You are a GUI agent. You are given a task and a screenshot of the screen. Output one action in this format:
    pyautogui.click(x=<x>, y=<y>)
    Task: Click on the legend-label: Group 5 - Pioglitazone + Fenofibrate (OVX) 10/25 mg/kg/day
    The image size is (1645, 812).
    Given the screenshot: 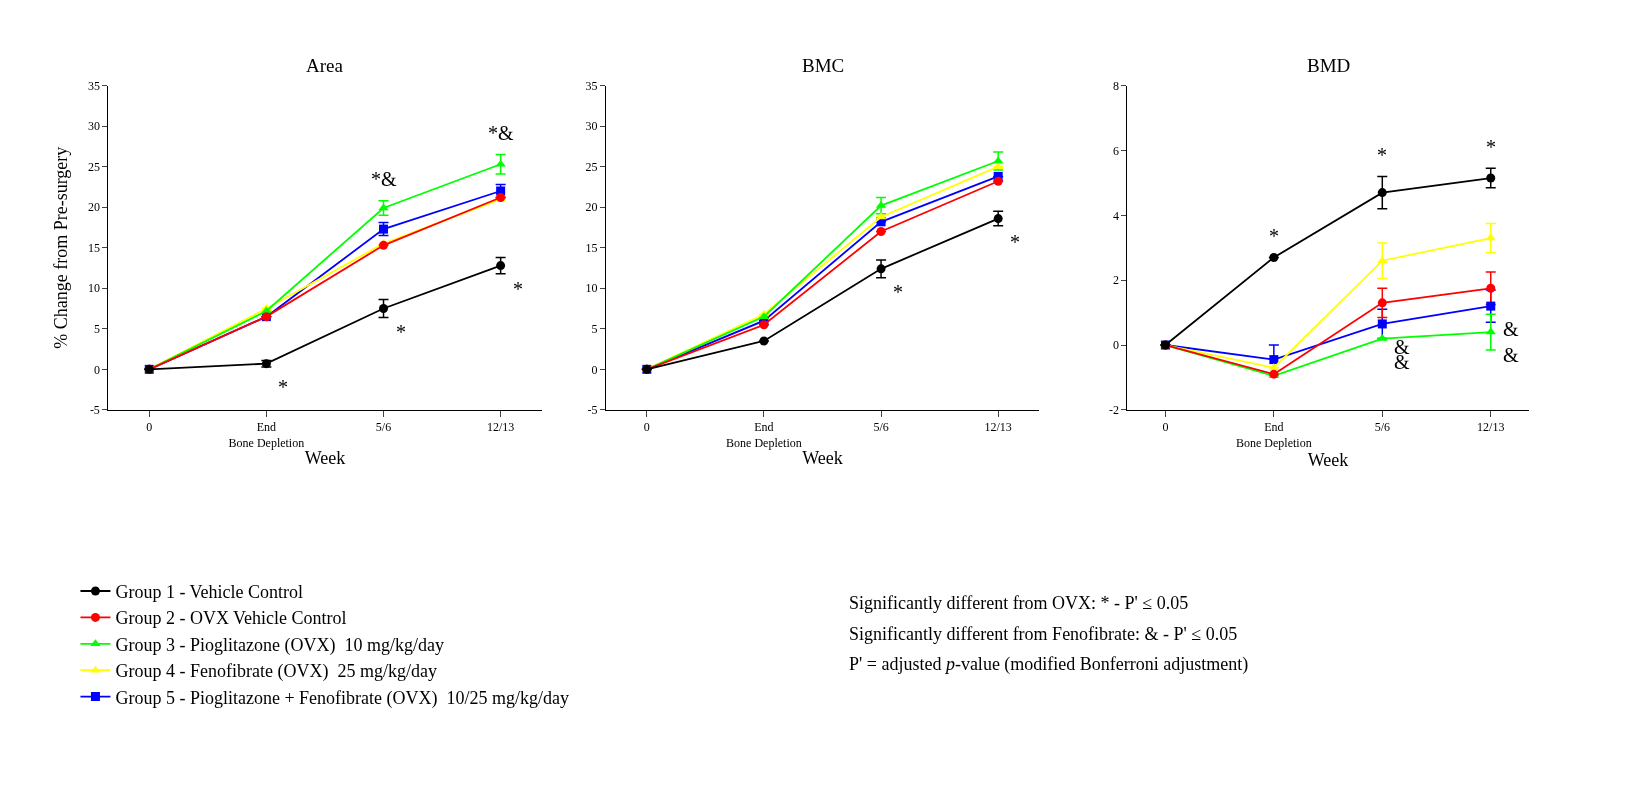 What is the action you would take?
    pyautogui.click(x=342, y=698)
    